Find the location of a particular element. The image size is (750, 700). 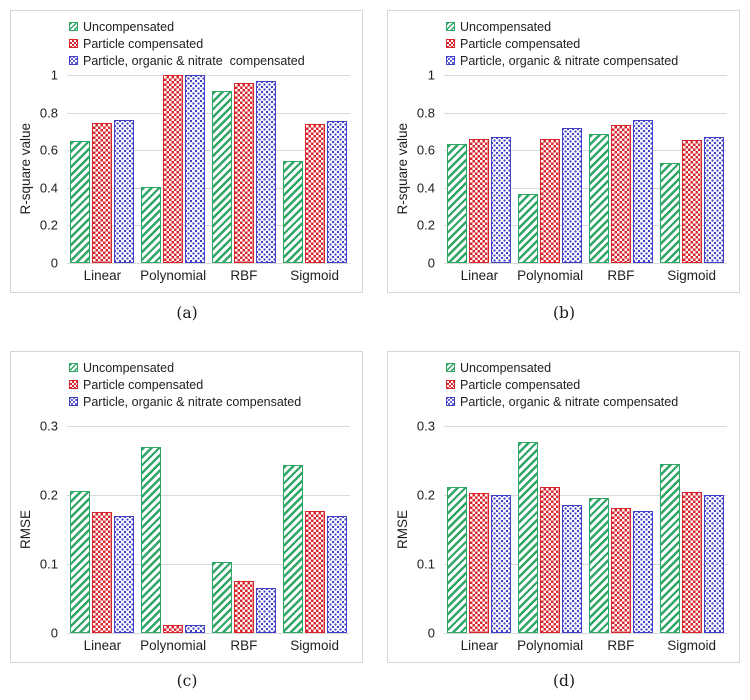

x-axis-labels-a: Linear Polynomial RBF Sigmoid is located at coordinates (208, 277).